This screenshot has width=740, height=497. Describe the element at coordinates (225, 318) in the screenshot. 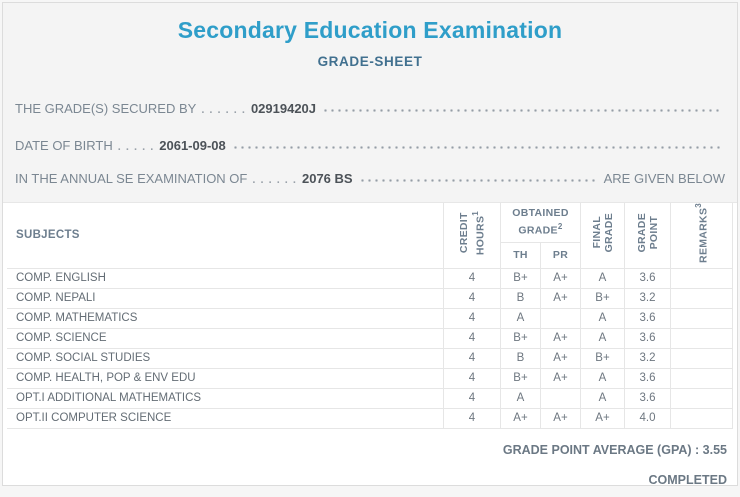

I see `subject-name: COMP. MATHEMATICS` at that location.